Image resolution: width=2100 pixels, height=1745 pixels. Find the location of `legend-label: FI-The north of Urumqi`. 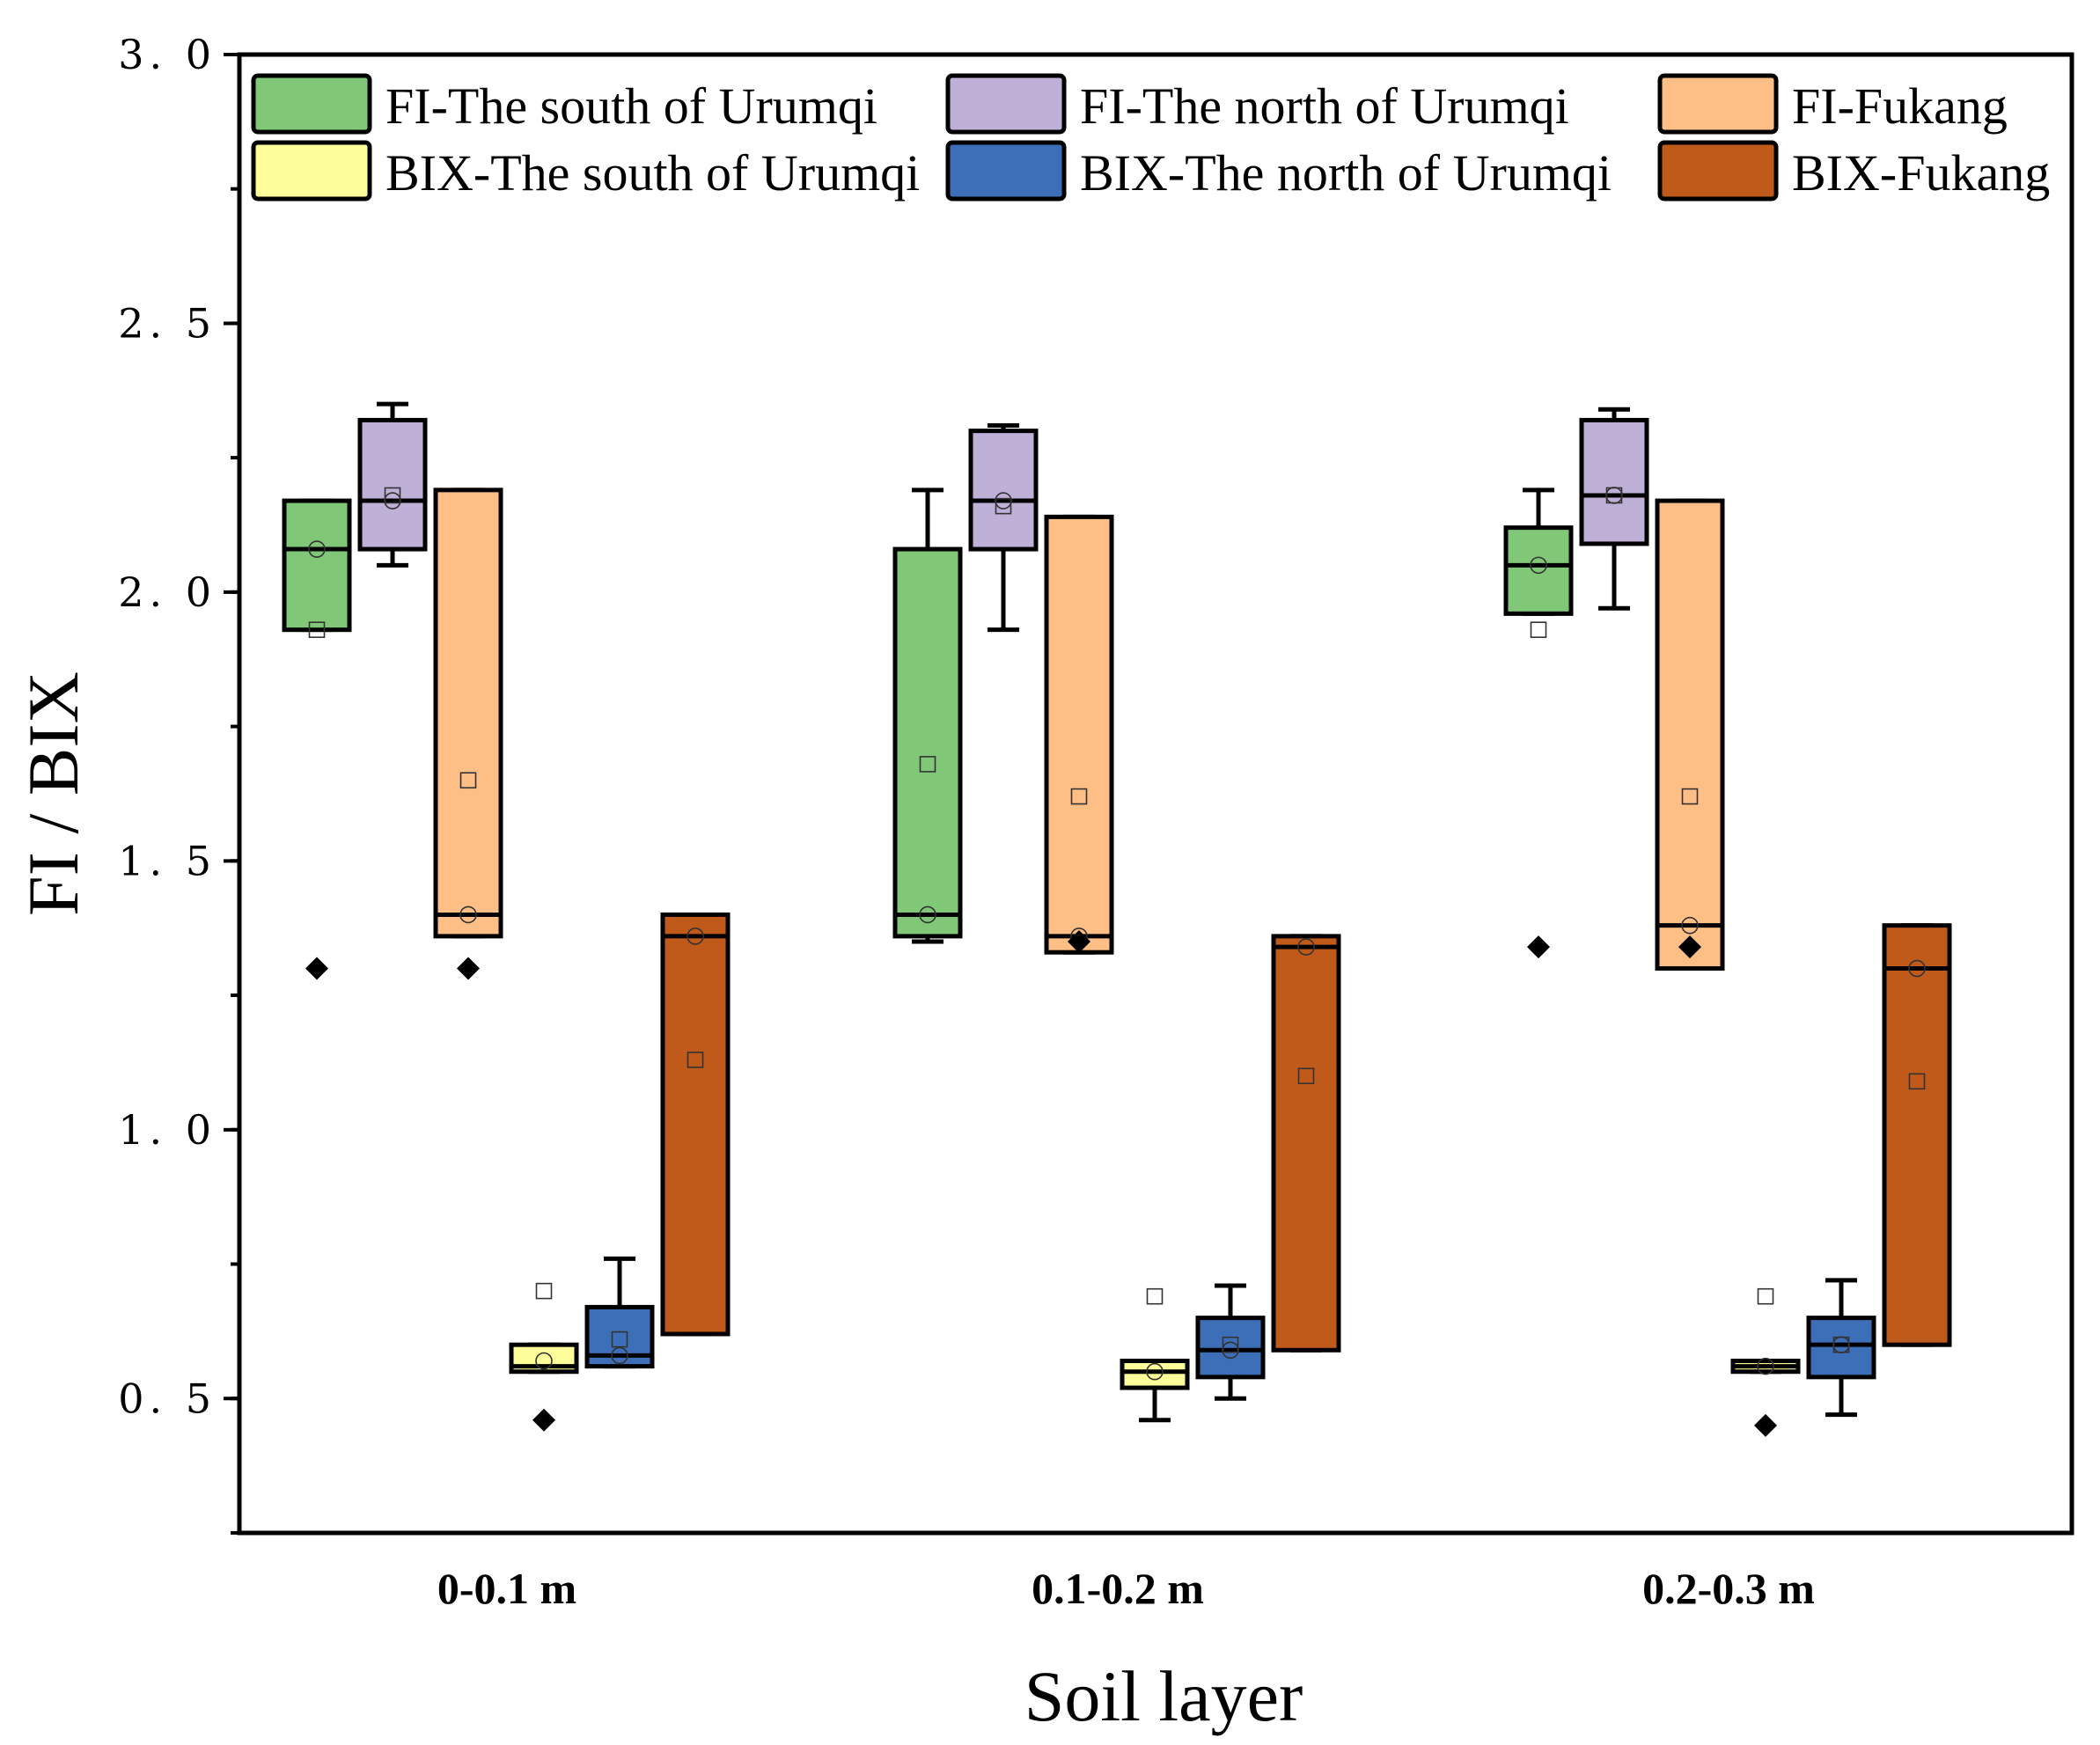

legend-label: FI-The north of Urumqi is located at coordinates (1324, 106).